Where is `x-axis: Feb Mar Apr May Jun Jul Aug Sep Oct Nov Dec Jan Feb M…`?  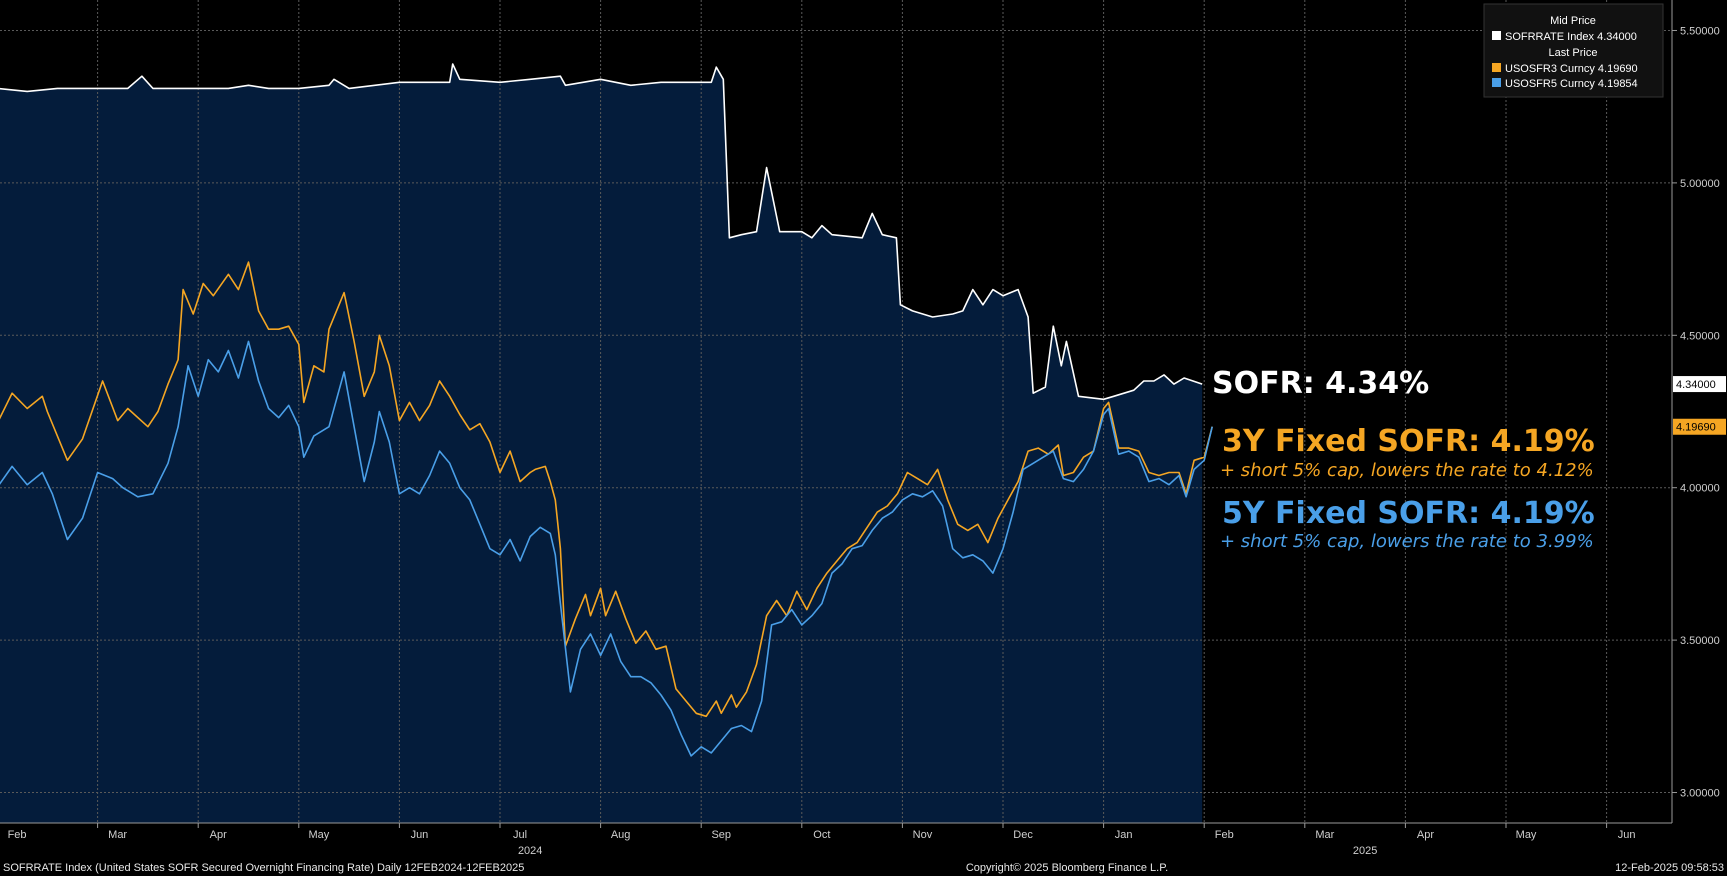
x-axis: Feb Mar Apr May Jun Jul Aug Sep Oct Nov Dec Jan Feb M… is located at coordinates (836, 839).